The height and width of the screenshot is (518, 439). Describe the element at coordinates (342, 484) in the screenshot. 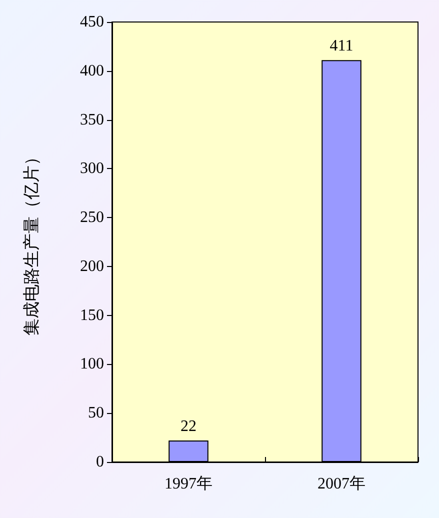

I see `x-tick-label: 2007年` at that location.